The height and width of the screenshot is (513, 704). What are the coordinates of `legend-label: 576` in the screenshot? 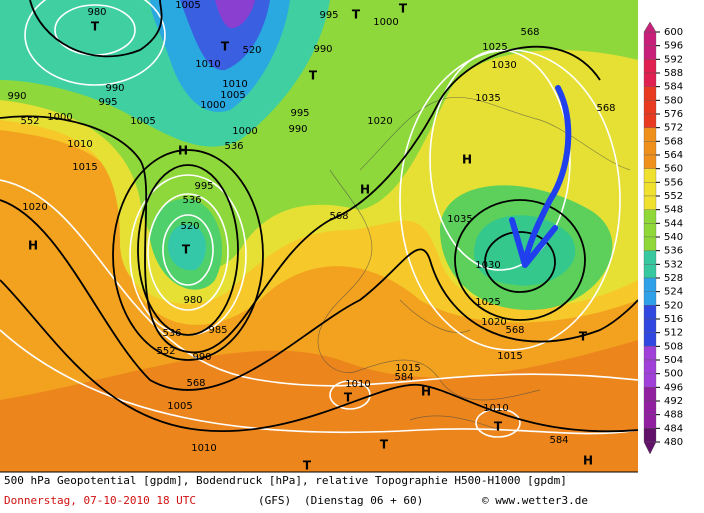 It's located at (673, 114).